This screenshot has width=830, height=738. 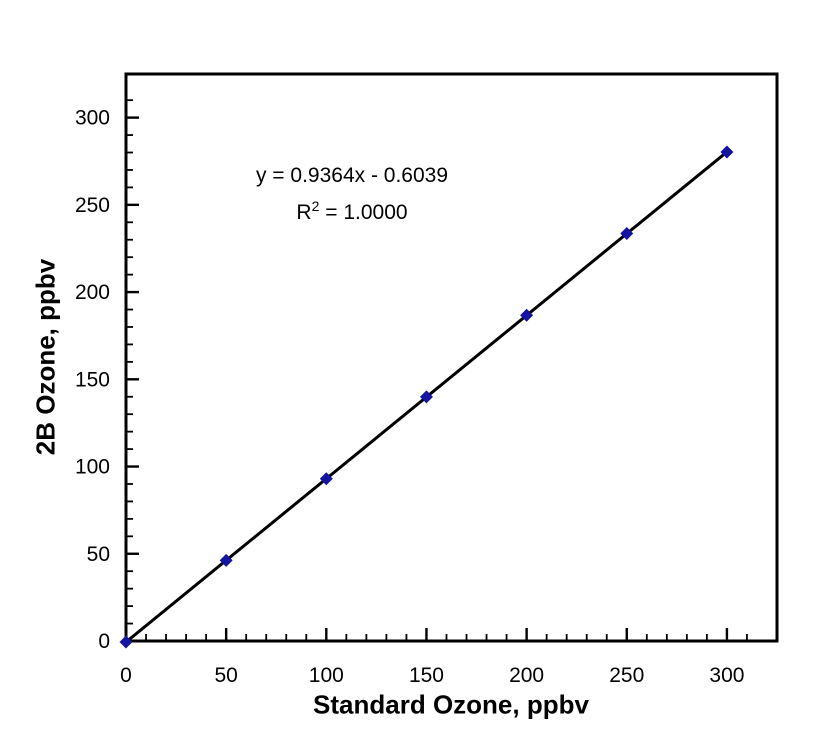 What do you see at coordinates (726, 675) in the screenshot?
I see `x-tick-label: 300` at bounding box center [726, 675].